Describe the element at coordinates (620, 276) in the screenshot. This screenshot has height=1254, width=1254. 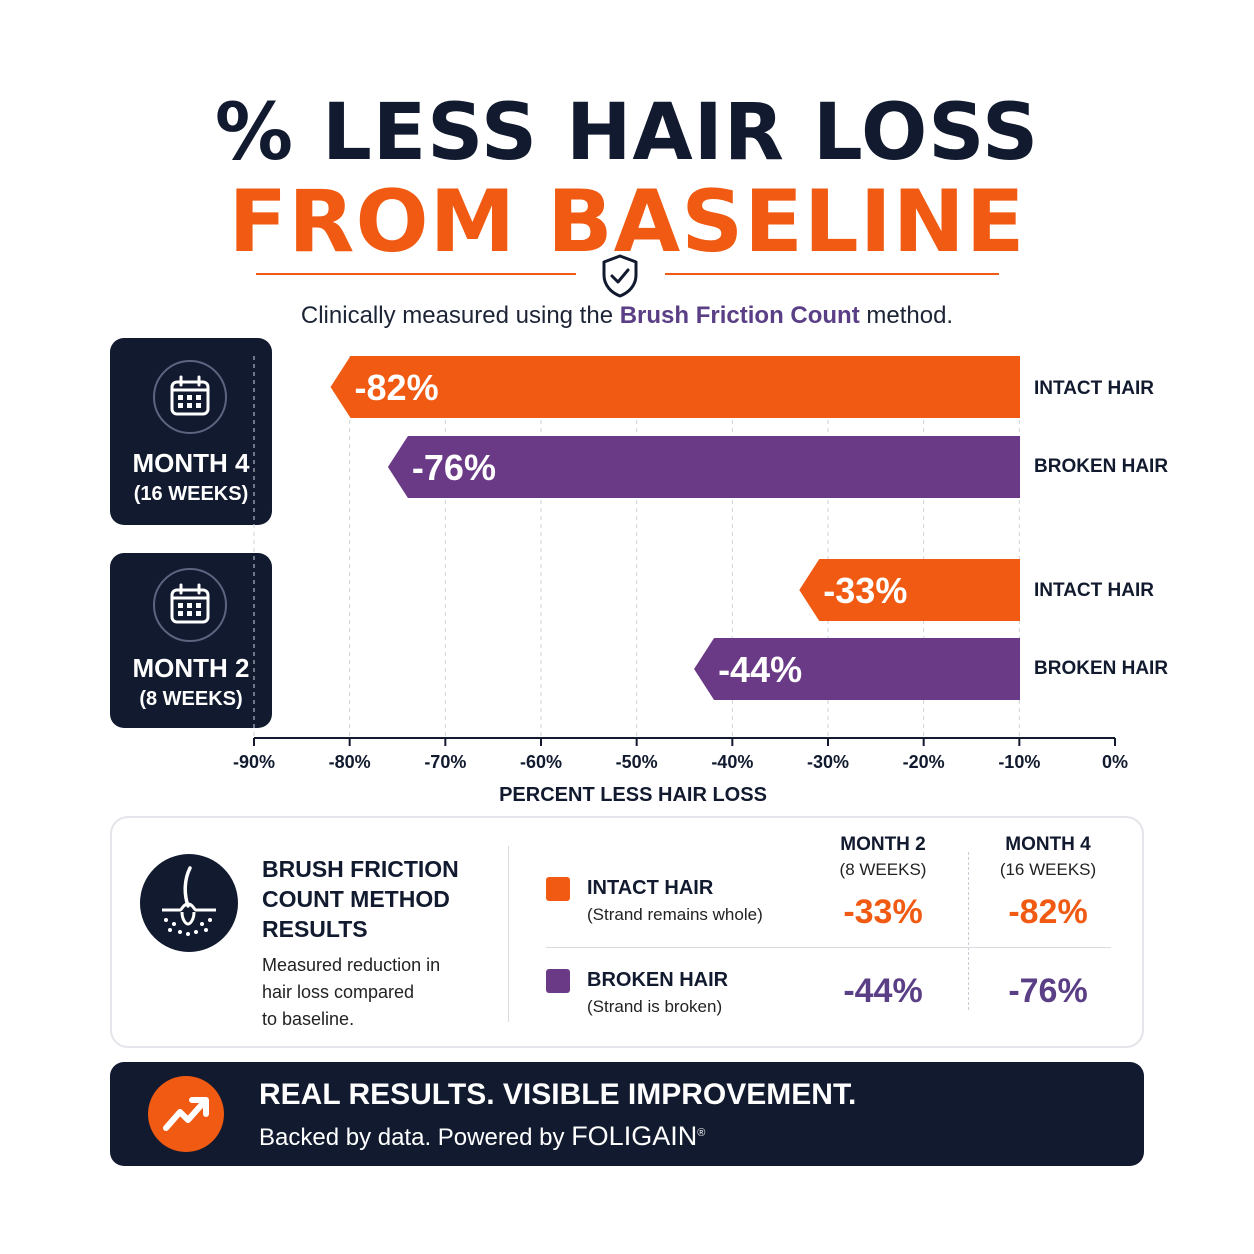
I see `shield-check-icon` at that location.